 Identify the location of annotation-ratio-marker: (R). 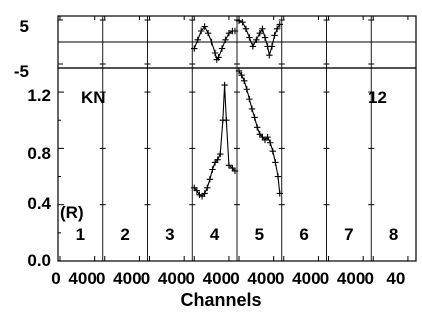
(72, 212).